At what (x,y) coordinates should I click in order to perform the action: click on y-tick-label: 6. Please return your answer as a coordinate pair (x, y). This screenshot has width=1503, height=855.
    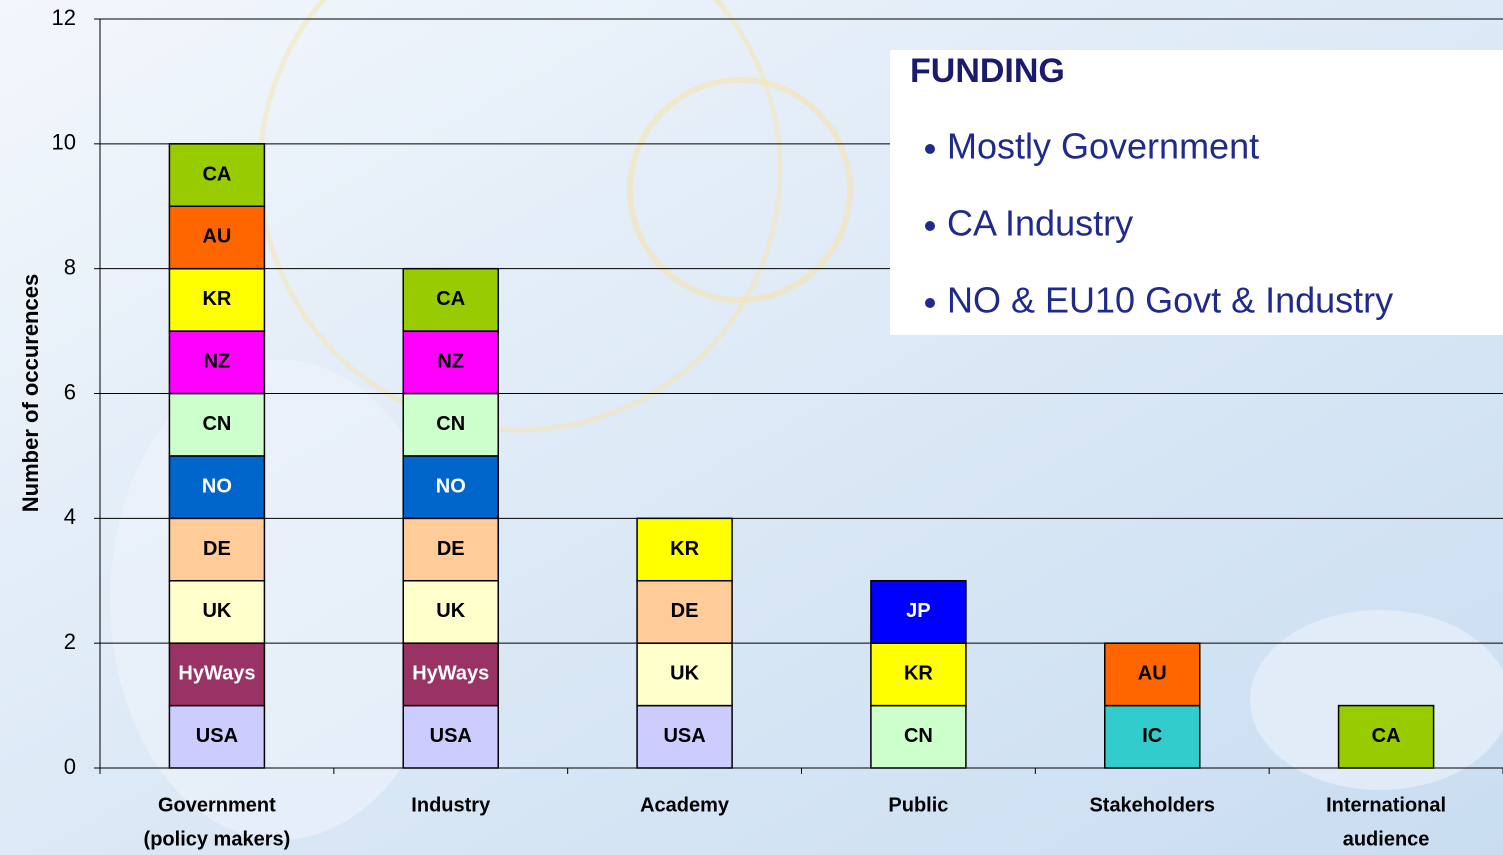
    Looking at the image, I should click on (70, 391).